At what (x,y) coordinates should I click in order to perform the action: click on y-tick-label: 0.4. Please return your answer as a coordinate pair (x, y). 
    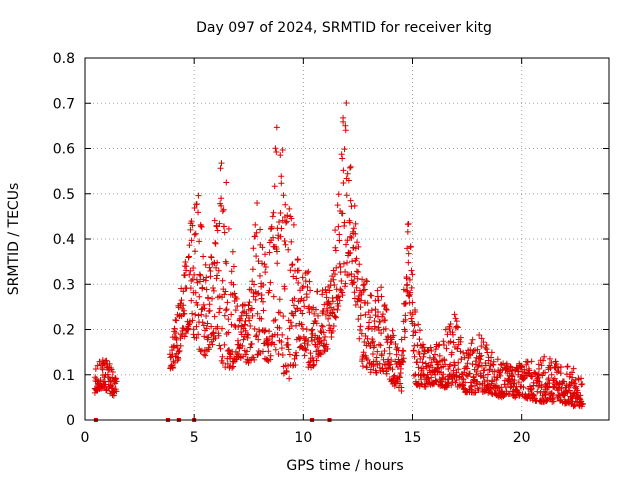
    Looking at the image, I should click on (64, 240).